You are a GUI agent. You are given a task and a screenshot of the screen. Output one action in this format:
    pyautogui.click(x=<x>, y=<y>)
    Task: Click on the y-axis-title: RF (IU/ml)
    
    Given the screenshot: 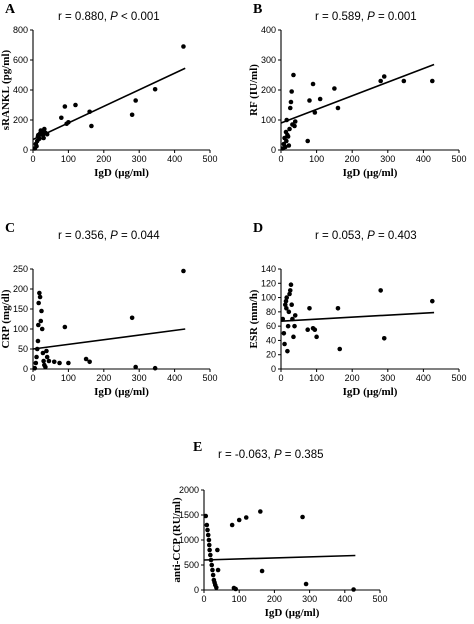 What is the action you would take?
    pyautogui.click(x=254, y=90)
    